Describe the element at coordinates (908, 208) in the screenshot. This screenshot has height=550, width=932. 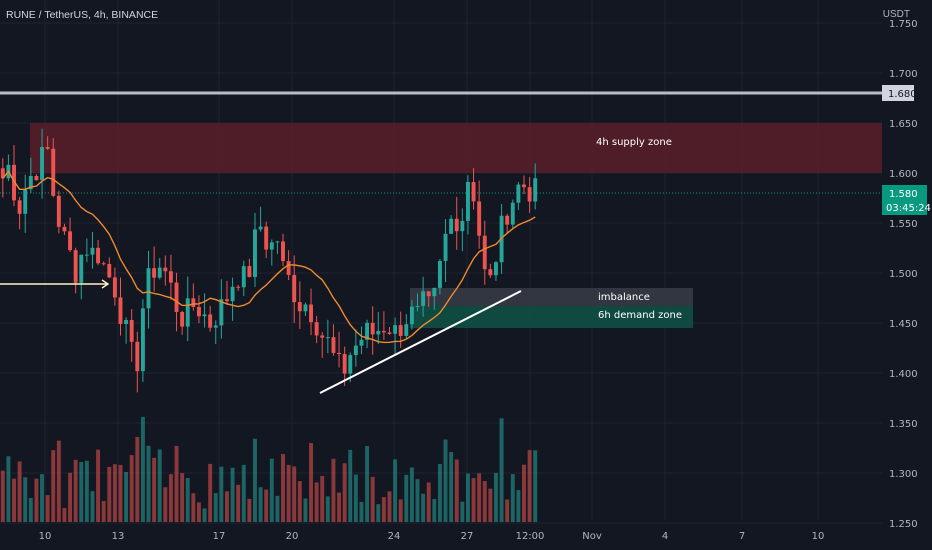
I see `countdown-text: 03:45:24` at that location.